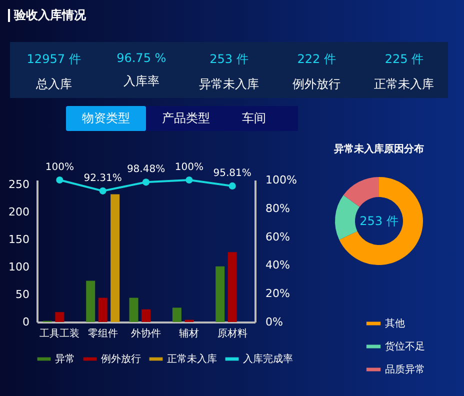  Describe the element at coordinates (404, 84) in the screenshot. I see `category-label: 正常未入库` at that location.